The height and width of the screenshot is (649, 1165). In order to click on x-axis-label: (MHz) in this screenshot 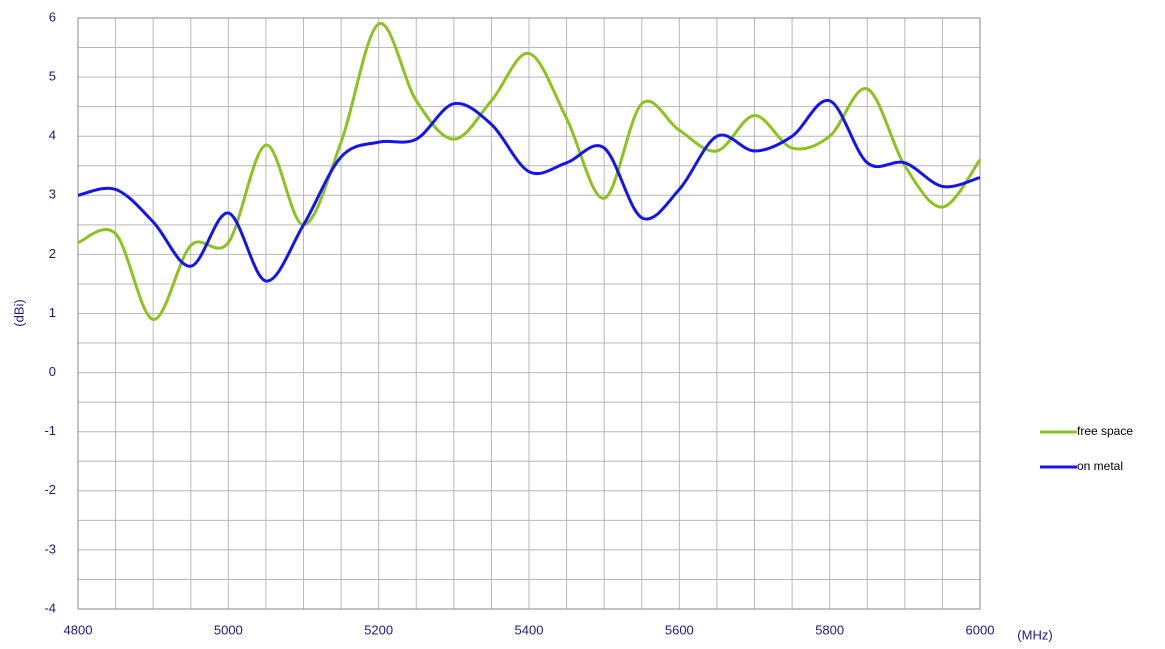, I will do `click(1034, 634)`.